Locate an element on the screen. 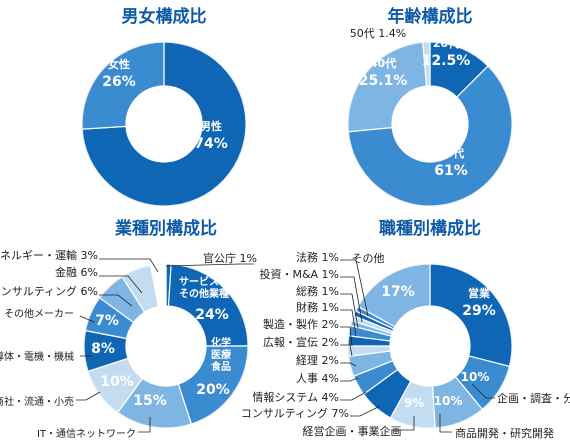 The width and height of the screenshot is (570, 446). job-label-6: 人事 4% is located at coordinates (317, 378).